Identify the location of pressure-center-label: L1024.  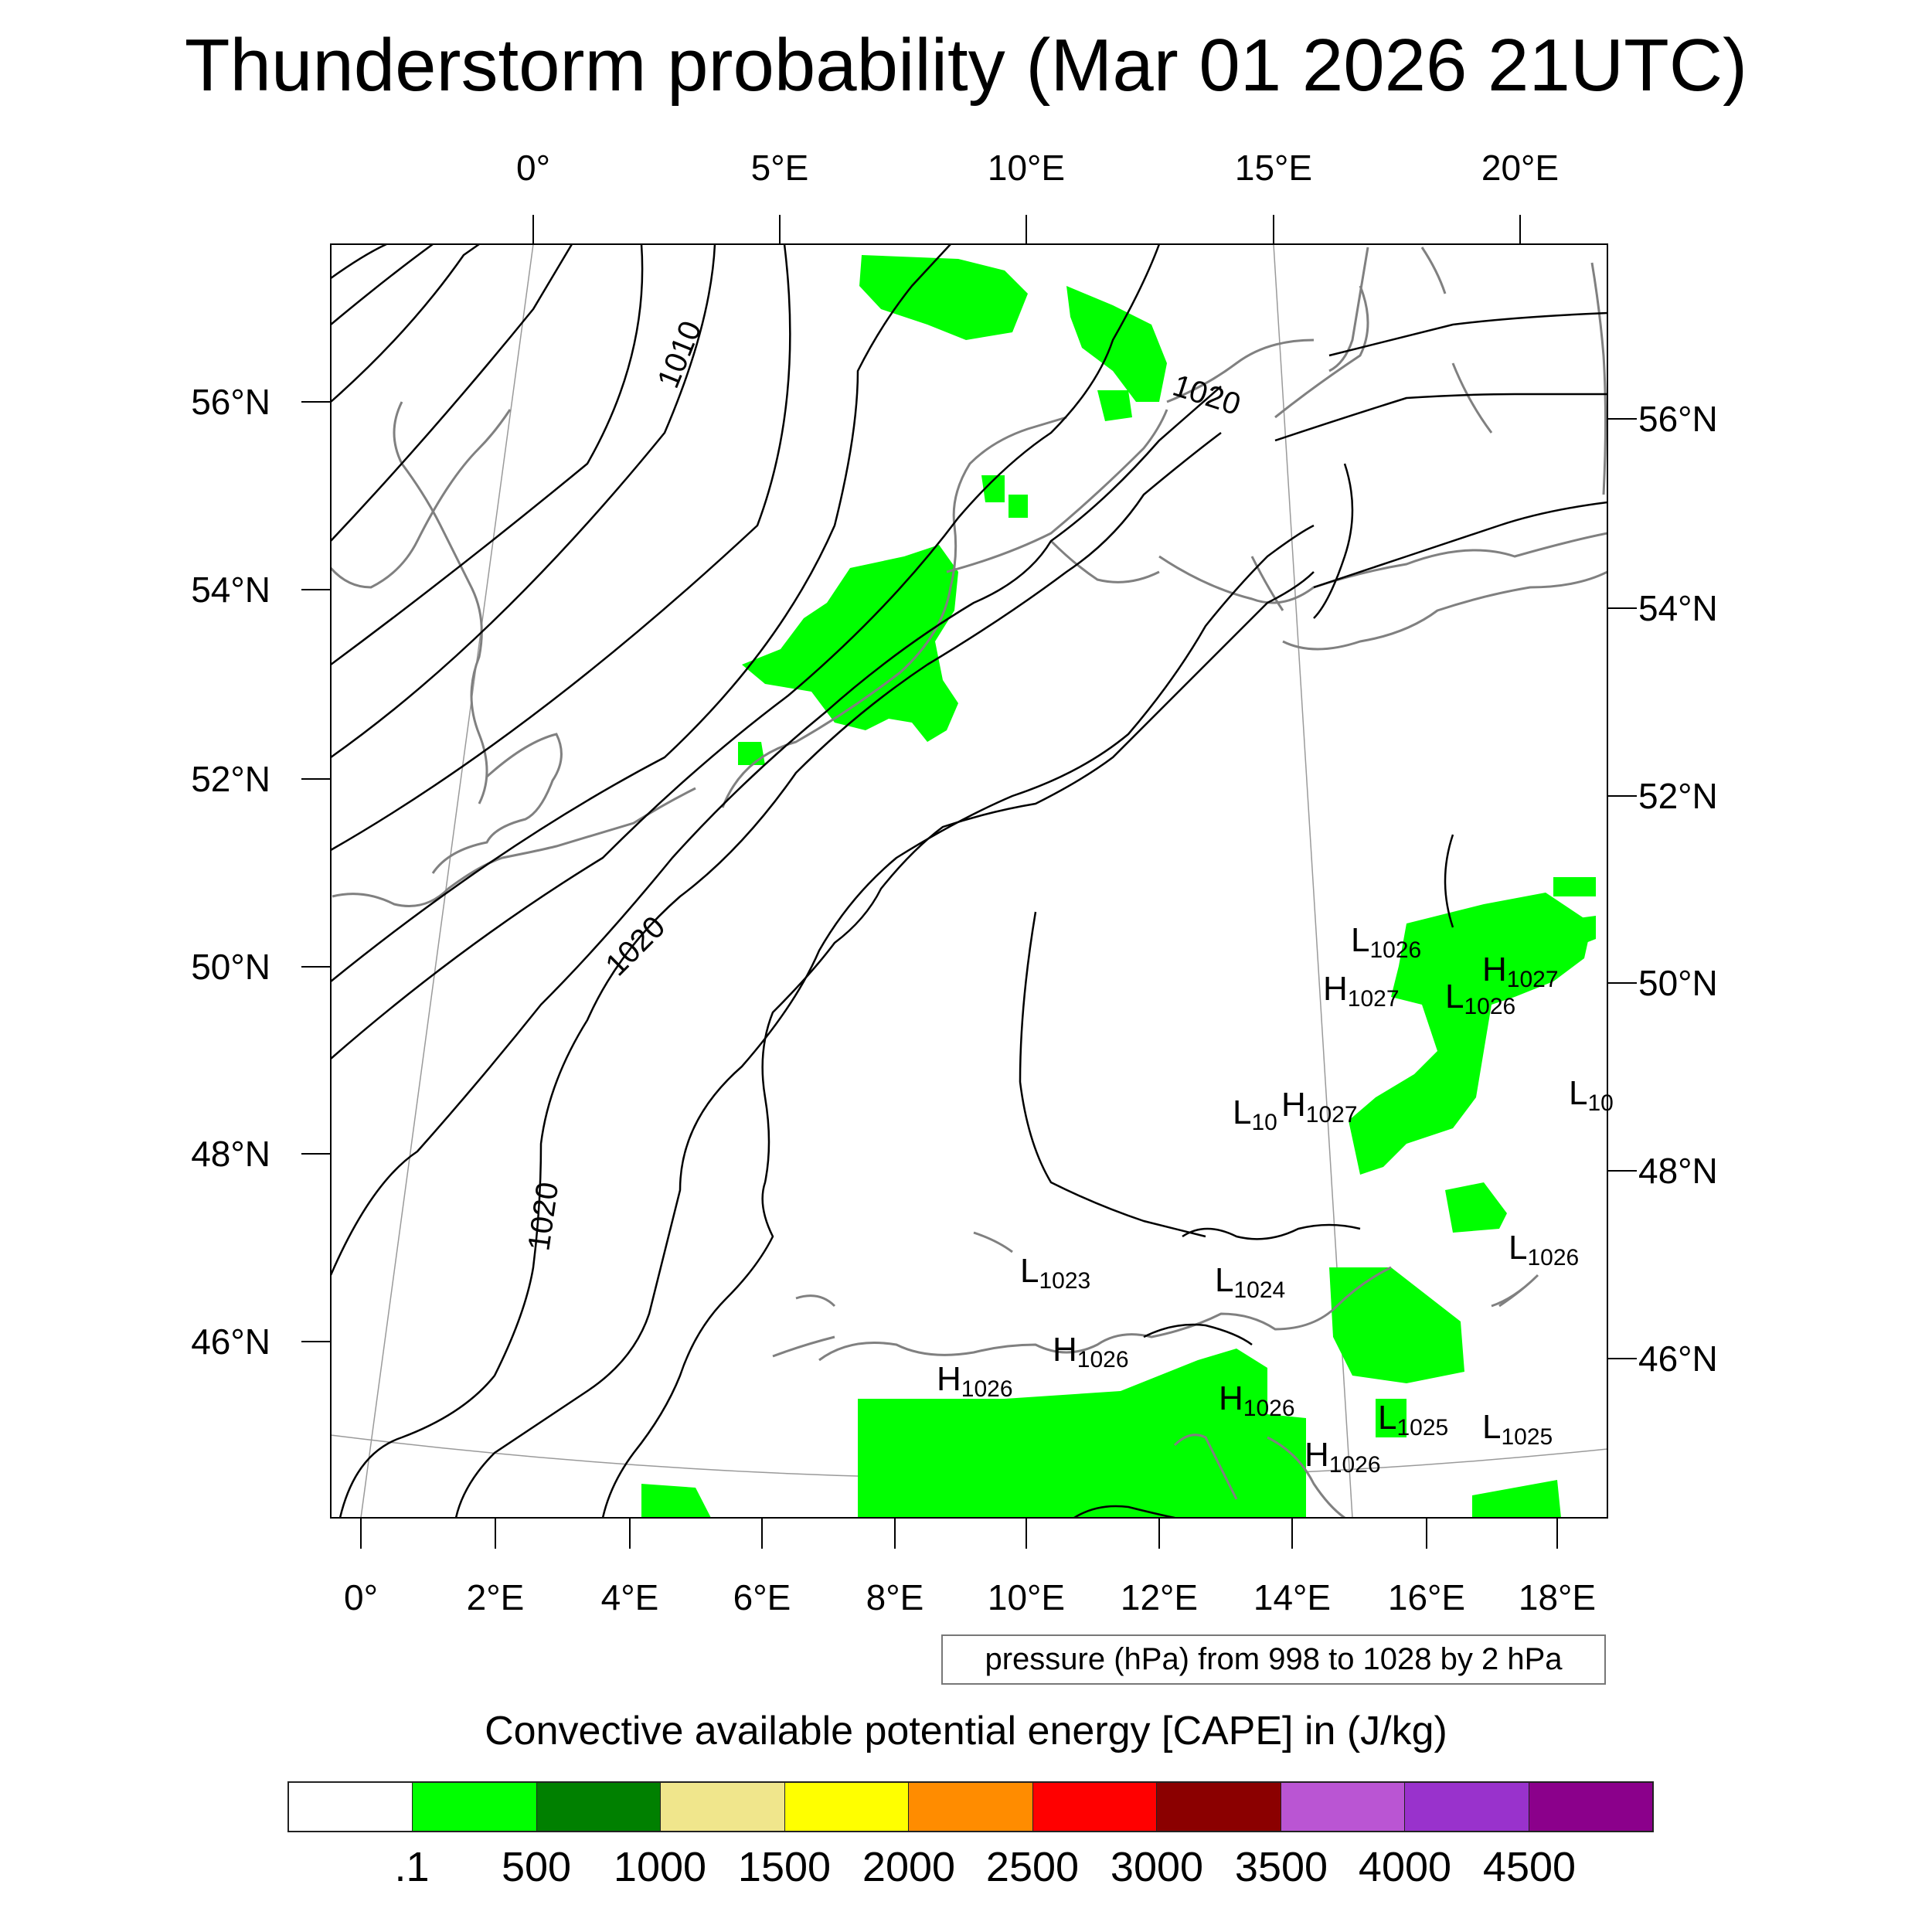
(1250, 1282).